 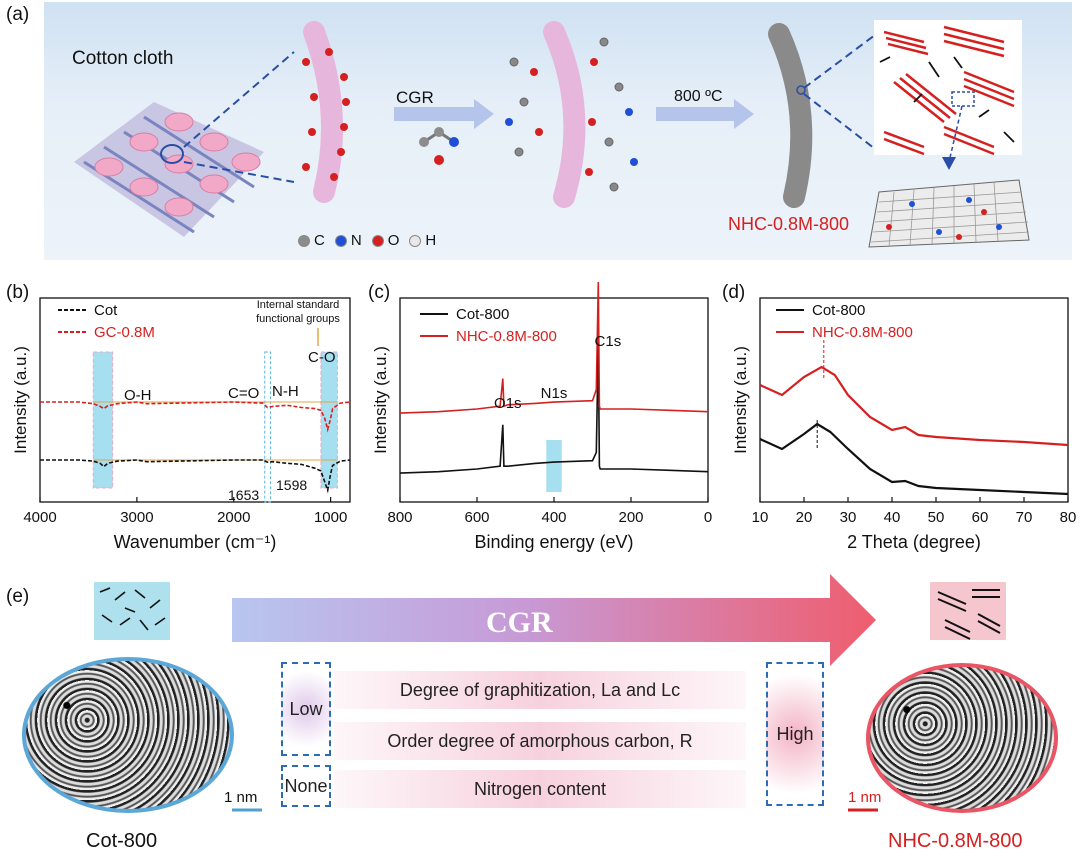 I want to click on panel-label-c: (c), so click(x=379, y=292).